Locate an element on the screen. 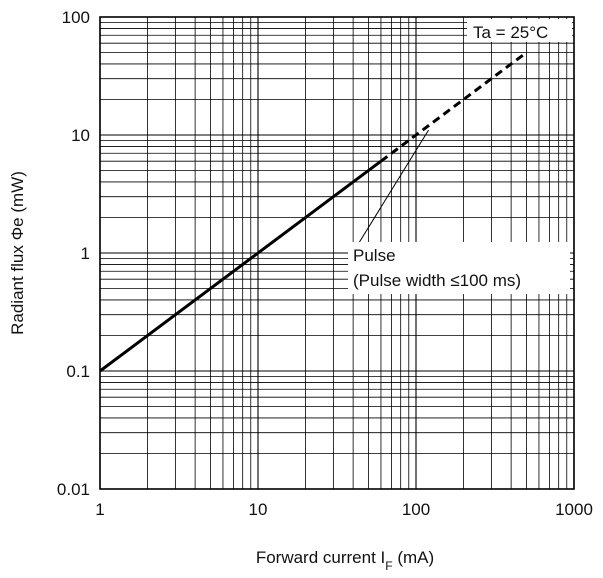 Image resolution: width=603 pixels, height=578 pixels. y-tick-labels: 0.01 0.1 1 10 100 is located at coordinates (73, 253).